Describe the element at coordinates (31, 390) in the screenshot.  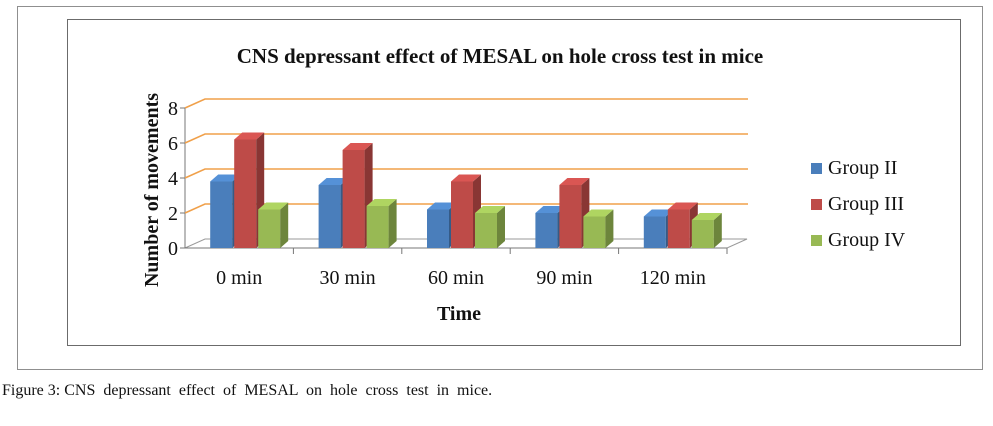
I see `caption-label: Figure 3:` at that location.